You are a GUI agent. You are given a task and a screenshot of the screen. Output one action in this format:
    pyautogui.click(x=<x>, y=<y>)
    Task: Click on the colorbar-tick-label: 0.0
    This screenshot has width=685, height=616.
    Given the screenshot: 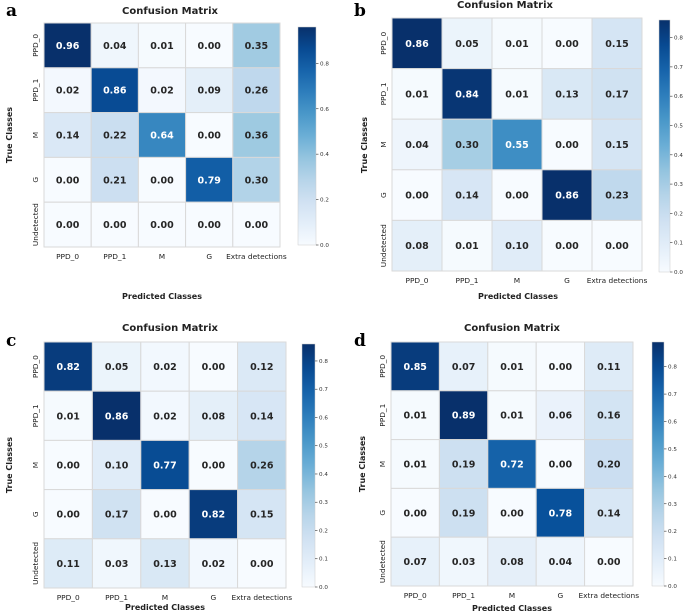 What is the action you would take?
    pyautogui.click(x=323, y=588)
    